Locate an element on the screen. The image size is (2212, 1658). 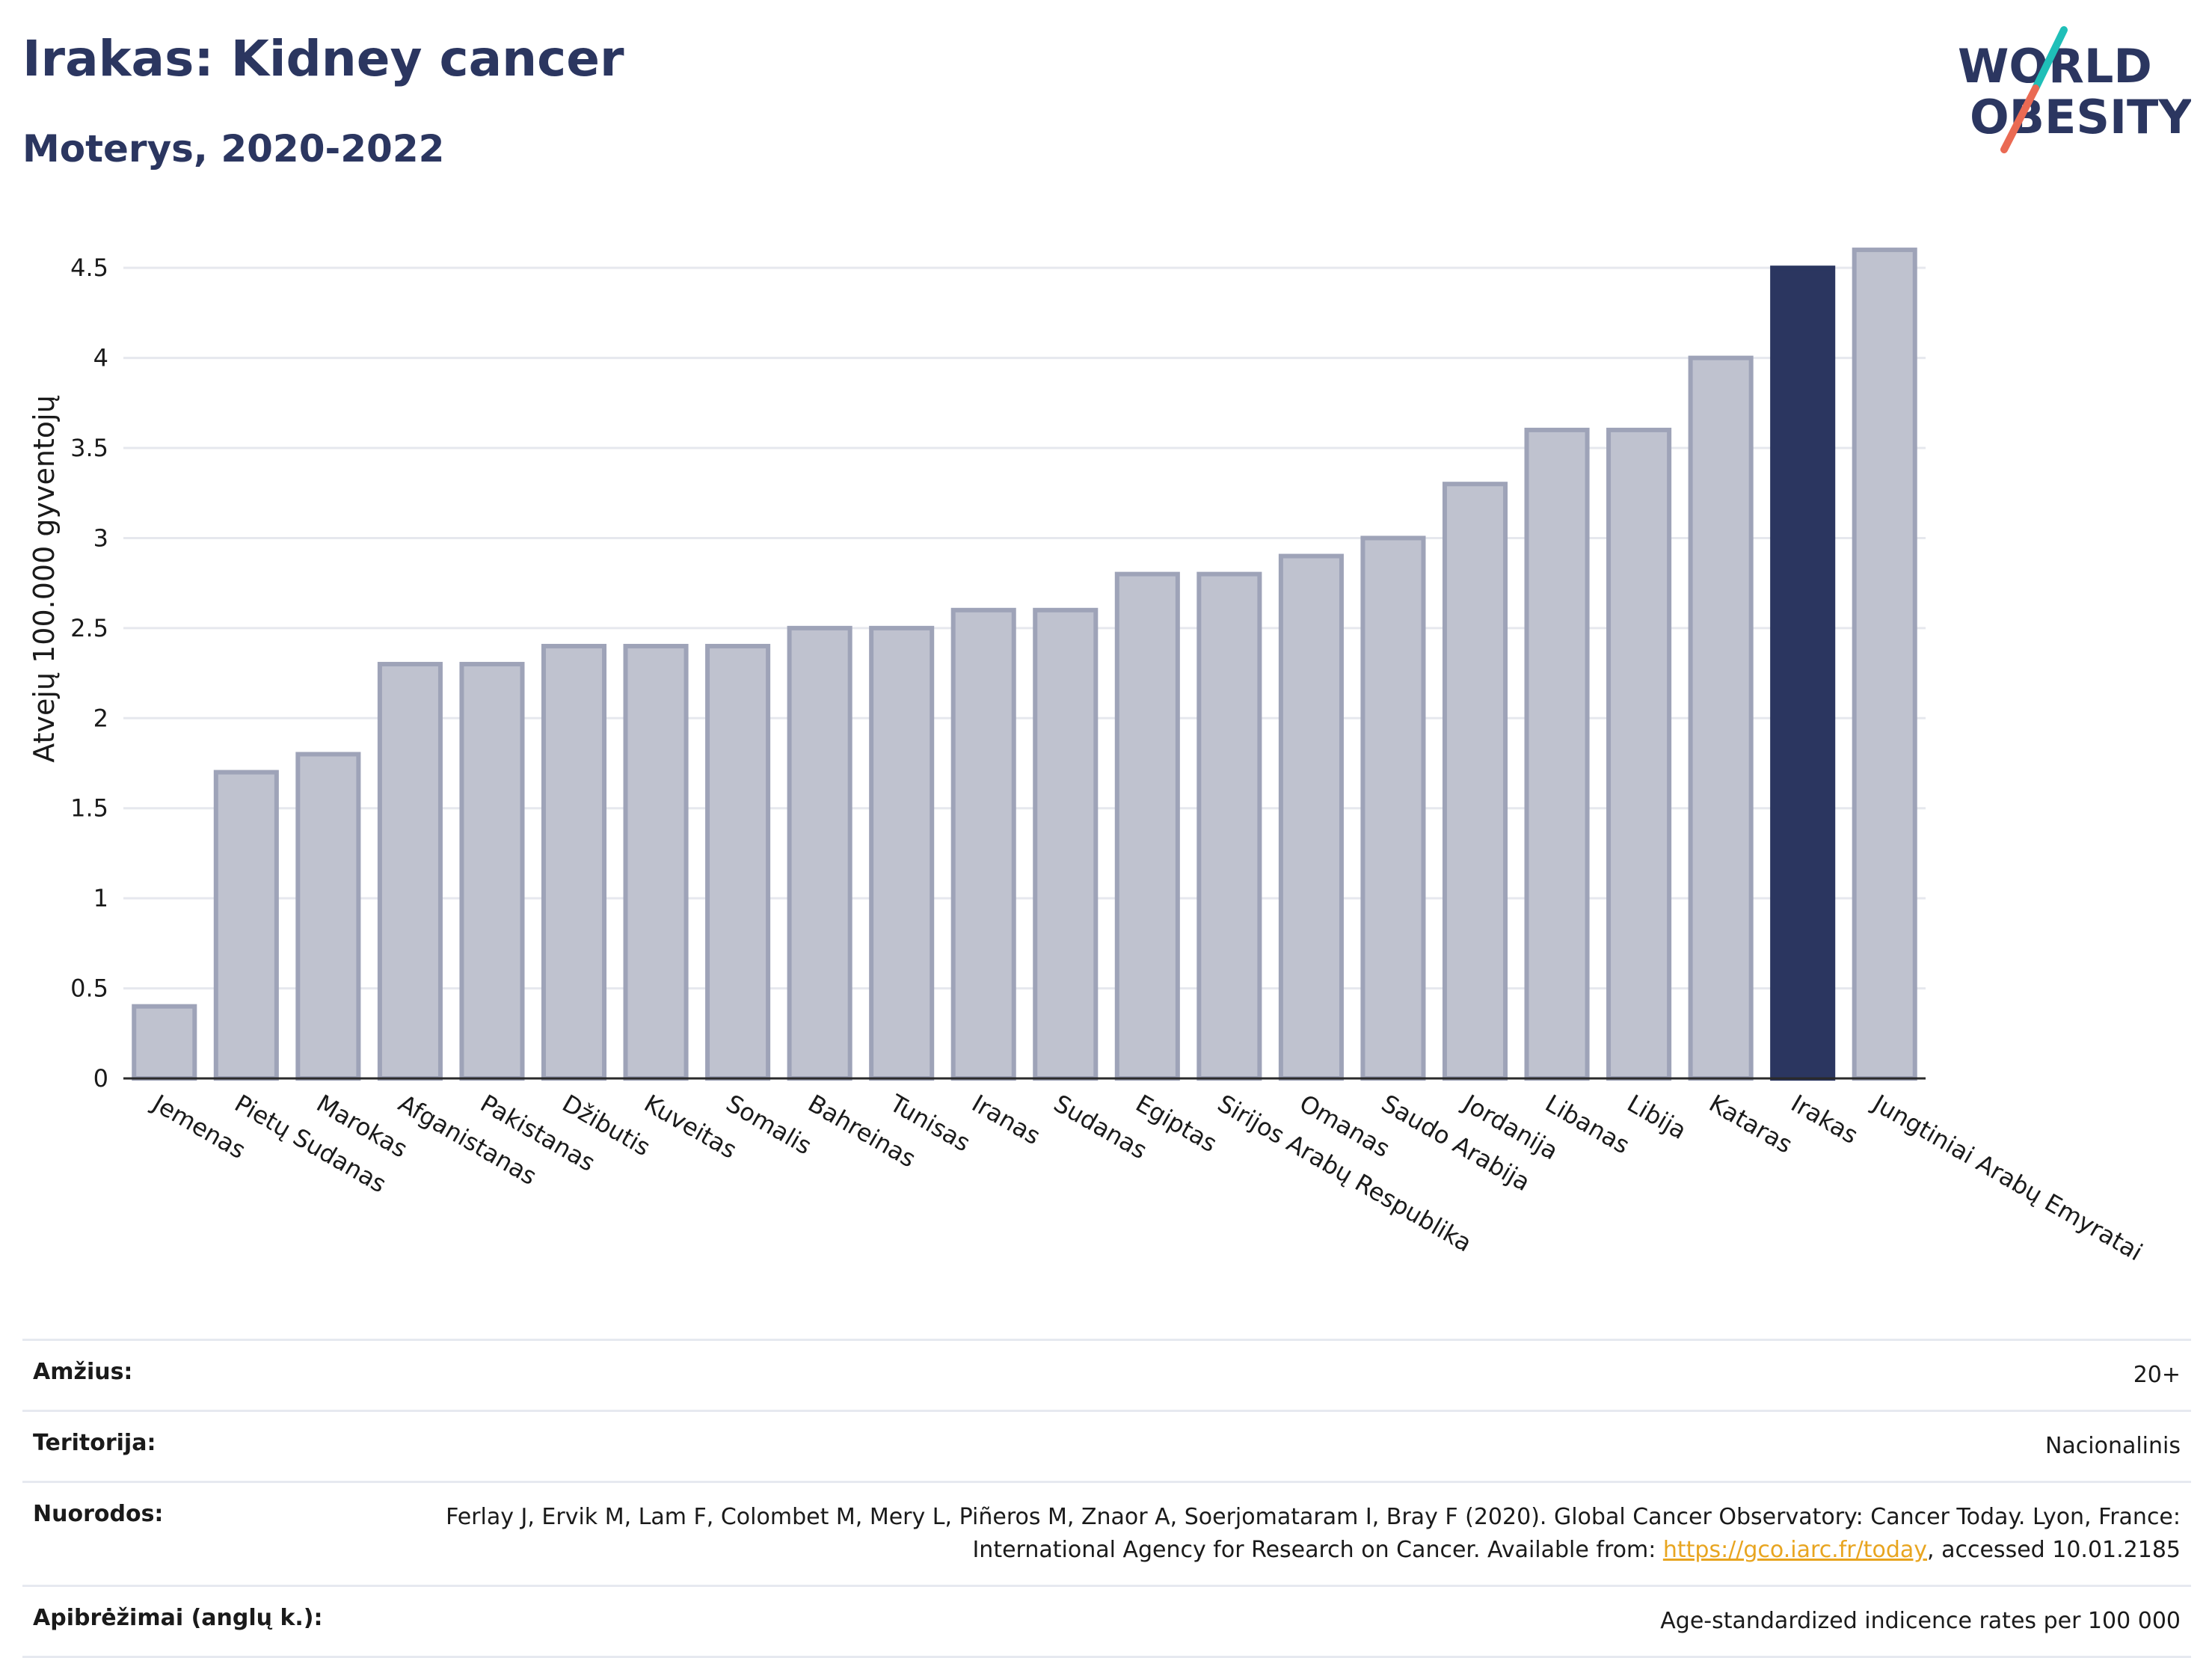
bar-somalis is located at coordinates (738, 862).